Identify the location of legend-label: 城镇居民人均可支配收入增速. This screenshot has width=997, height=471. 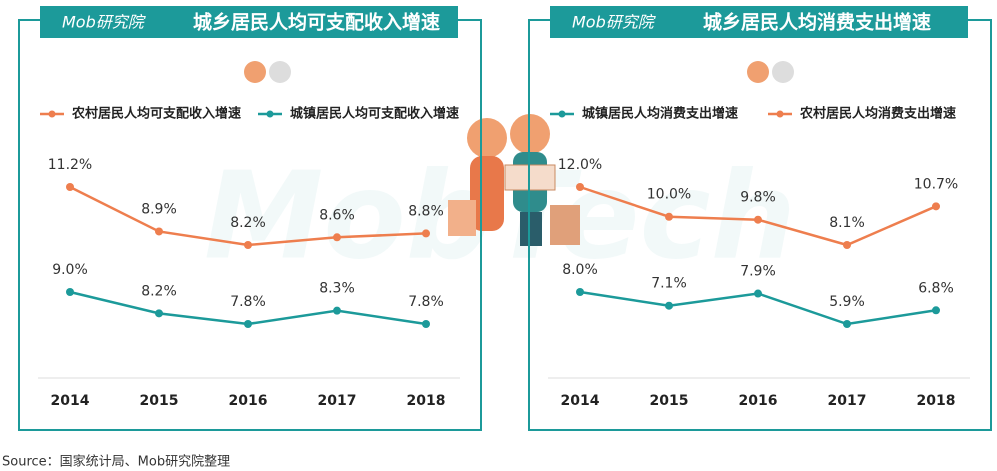
(374, 114).